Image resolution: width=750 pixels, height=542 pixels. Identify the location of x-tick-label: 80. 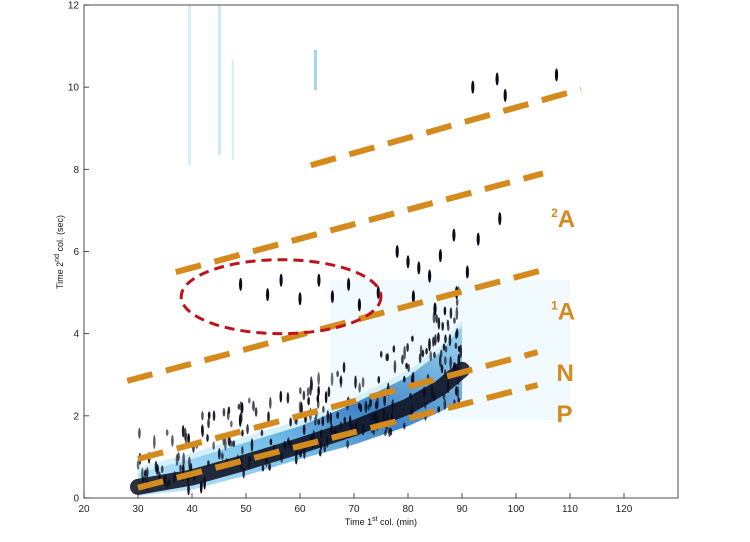
(408, 509).